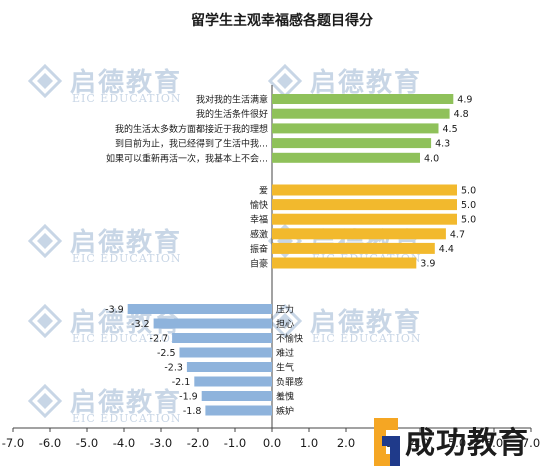 This screenshot has width=545, height=473. I want to click on x-tick-label: -3.0, so click(161, 443).